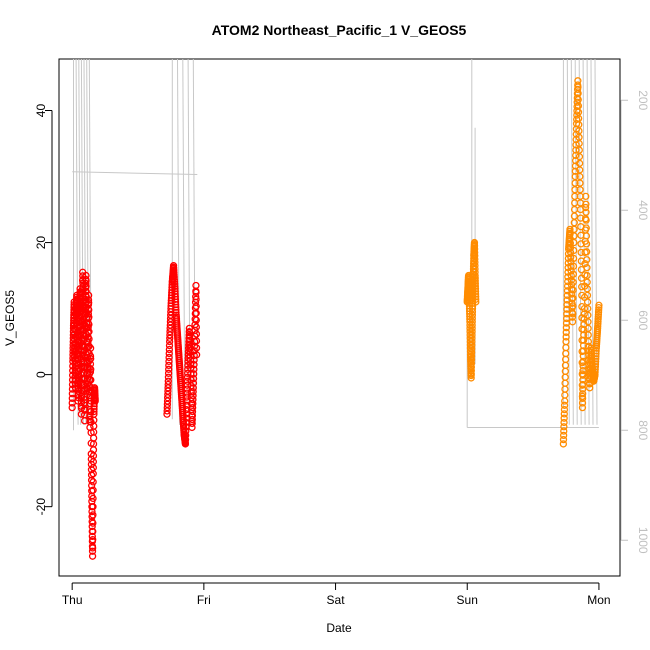  What do you see at coordinates (598, 600) in the screenshot?
I see `x-tick-label-4: Mon` at bounding box center [598, 600].